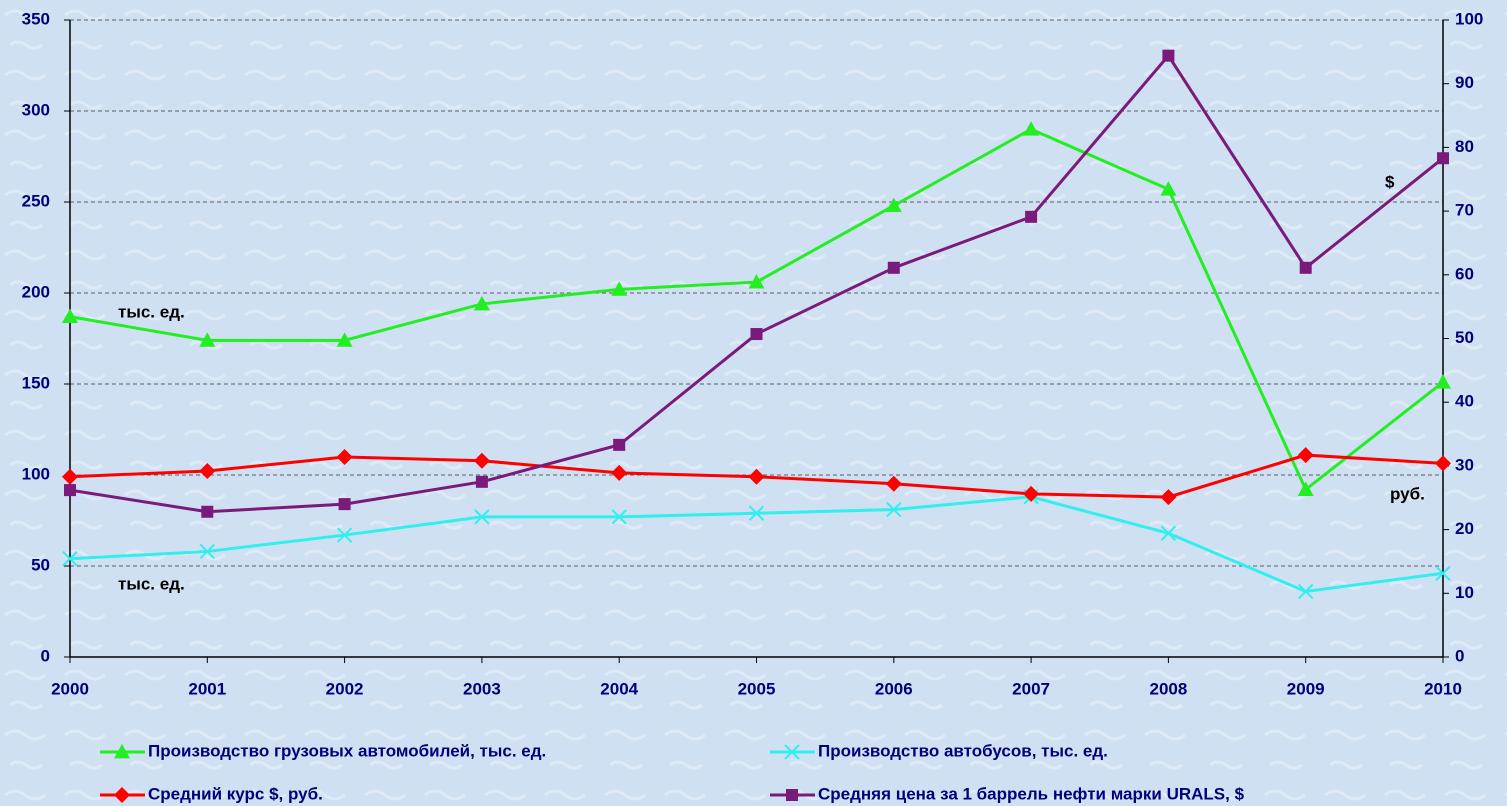 This screenshot has width=1507, height=806. Describe the element at coordinates (963, 750) in the screenshot. I see `legend-label: Производство автобусов, тыс. ед.` at that location.